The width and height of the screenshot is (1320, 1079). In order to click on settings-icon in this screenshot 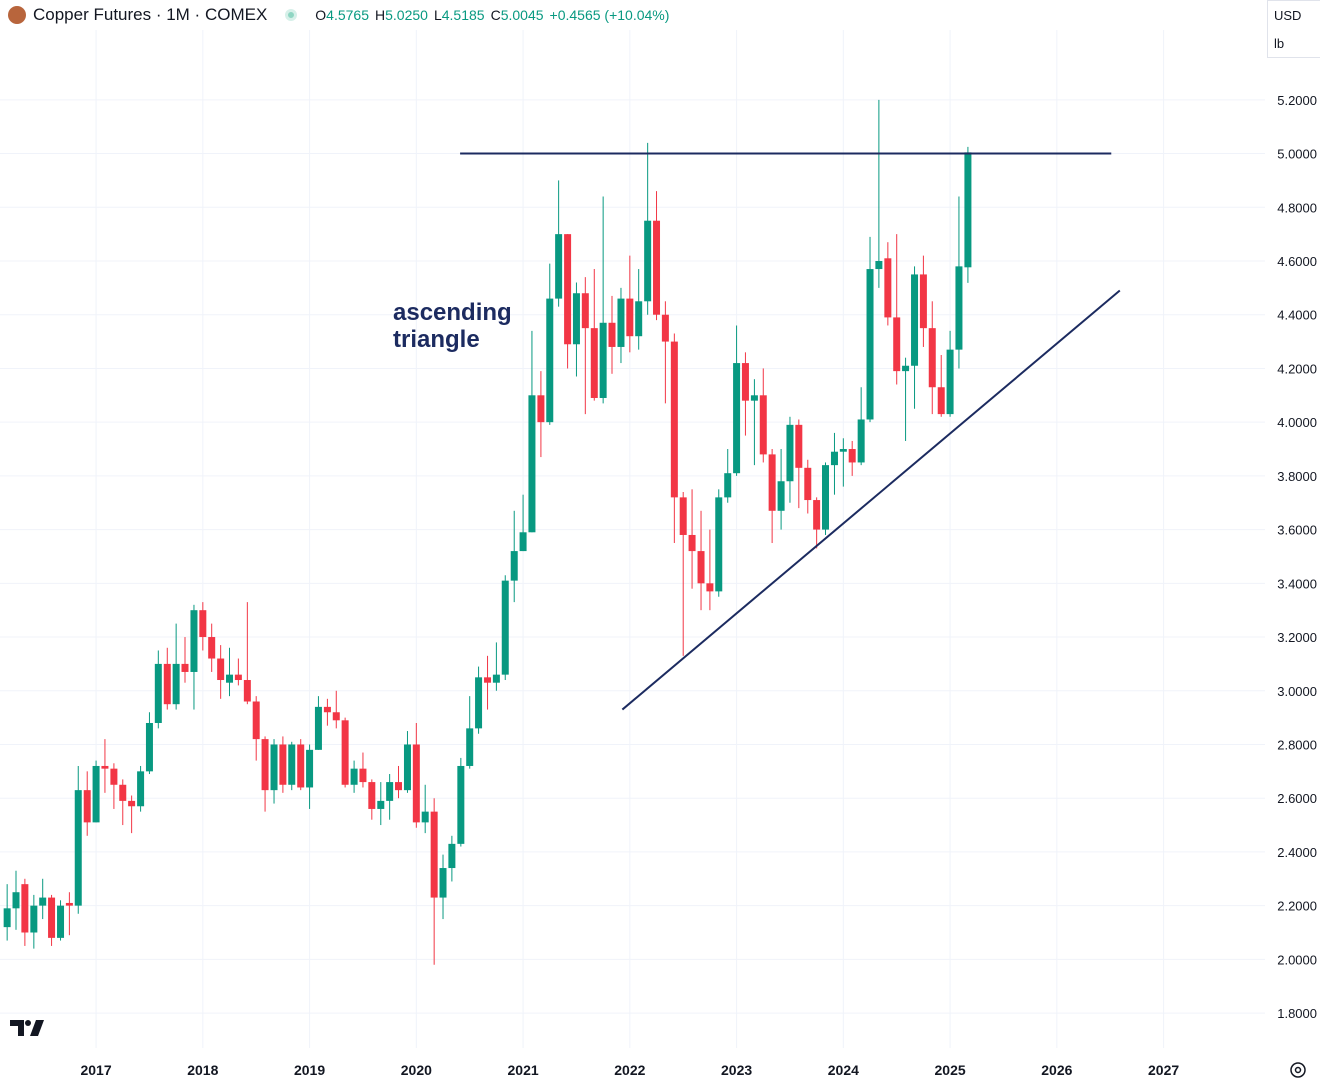, I will do `click(1298, 1070)`.